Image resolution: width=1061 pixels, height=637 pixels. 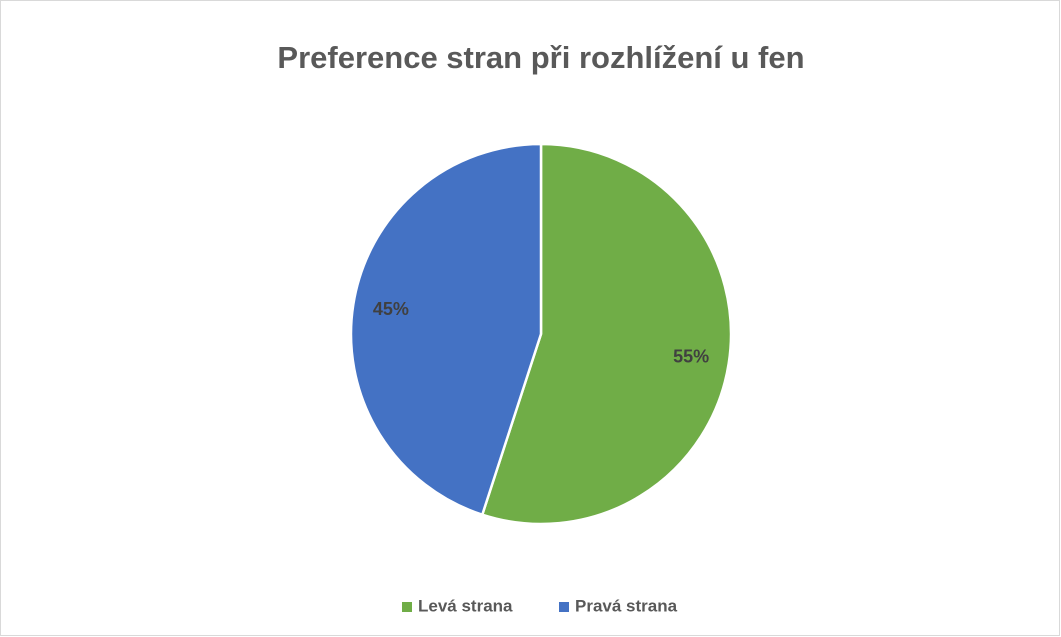 I want to click on legend-label: Levá strana, so click(x=465, y=605).